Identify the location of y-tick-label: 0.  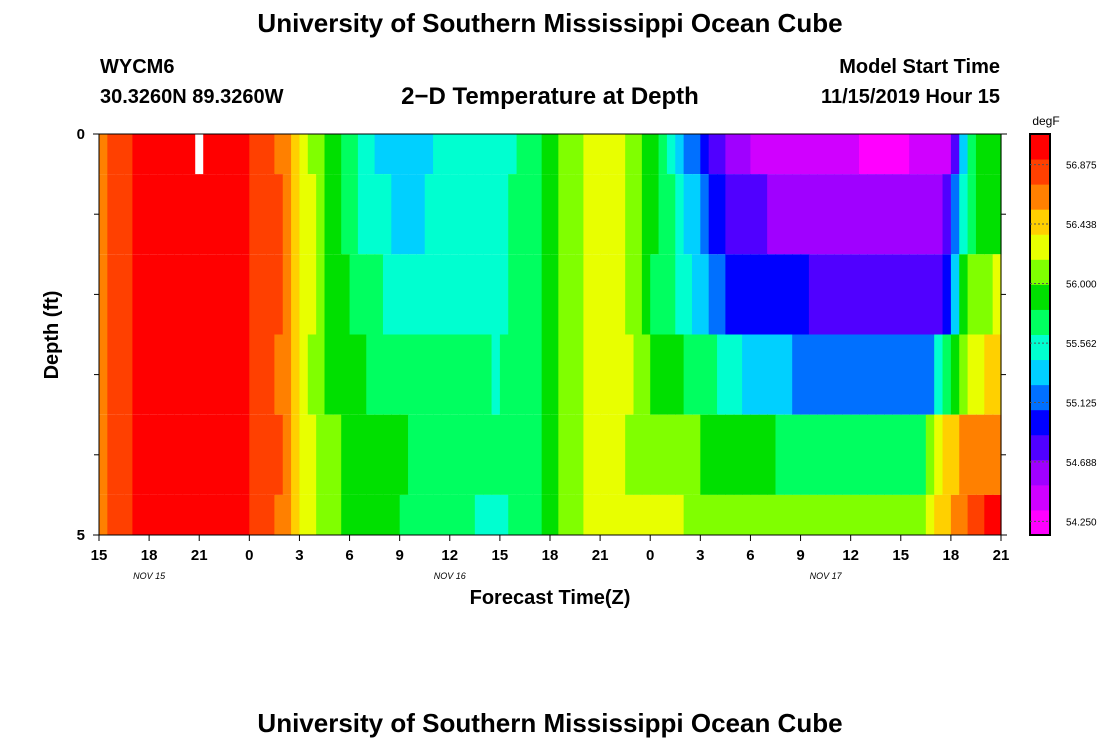
(81, 134).